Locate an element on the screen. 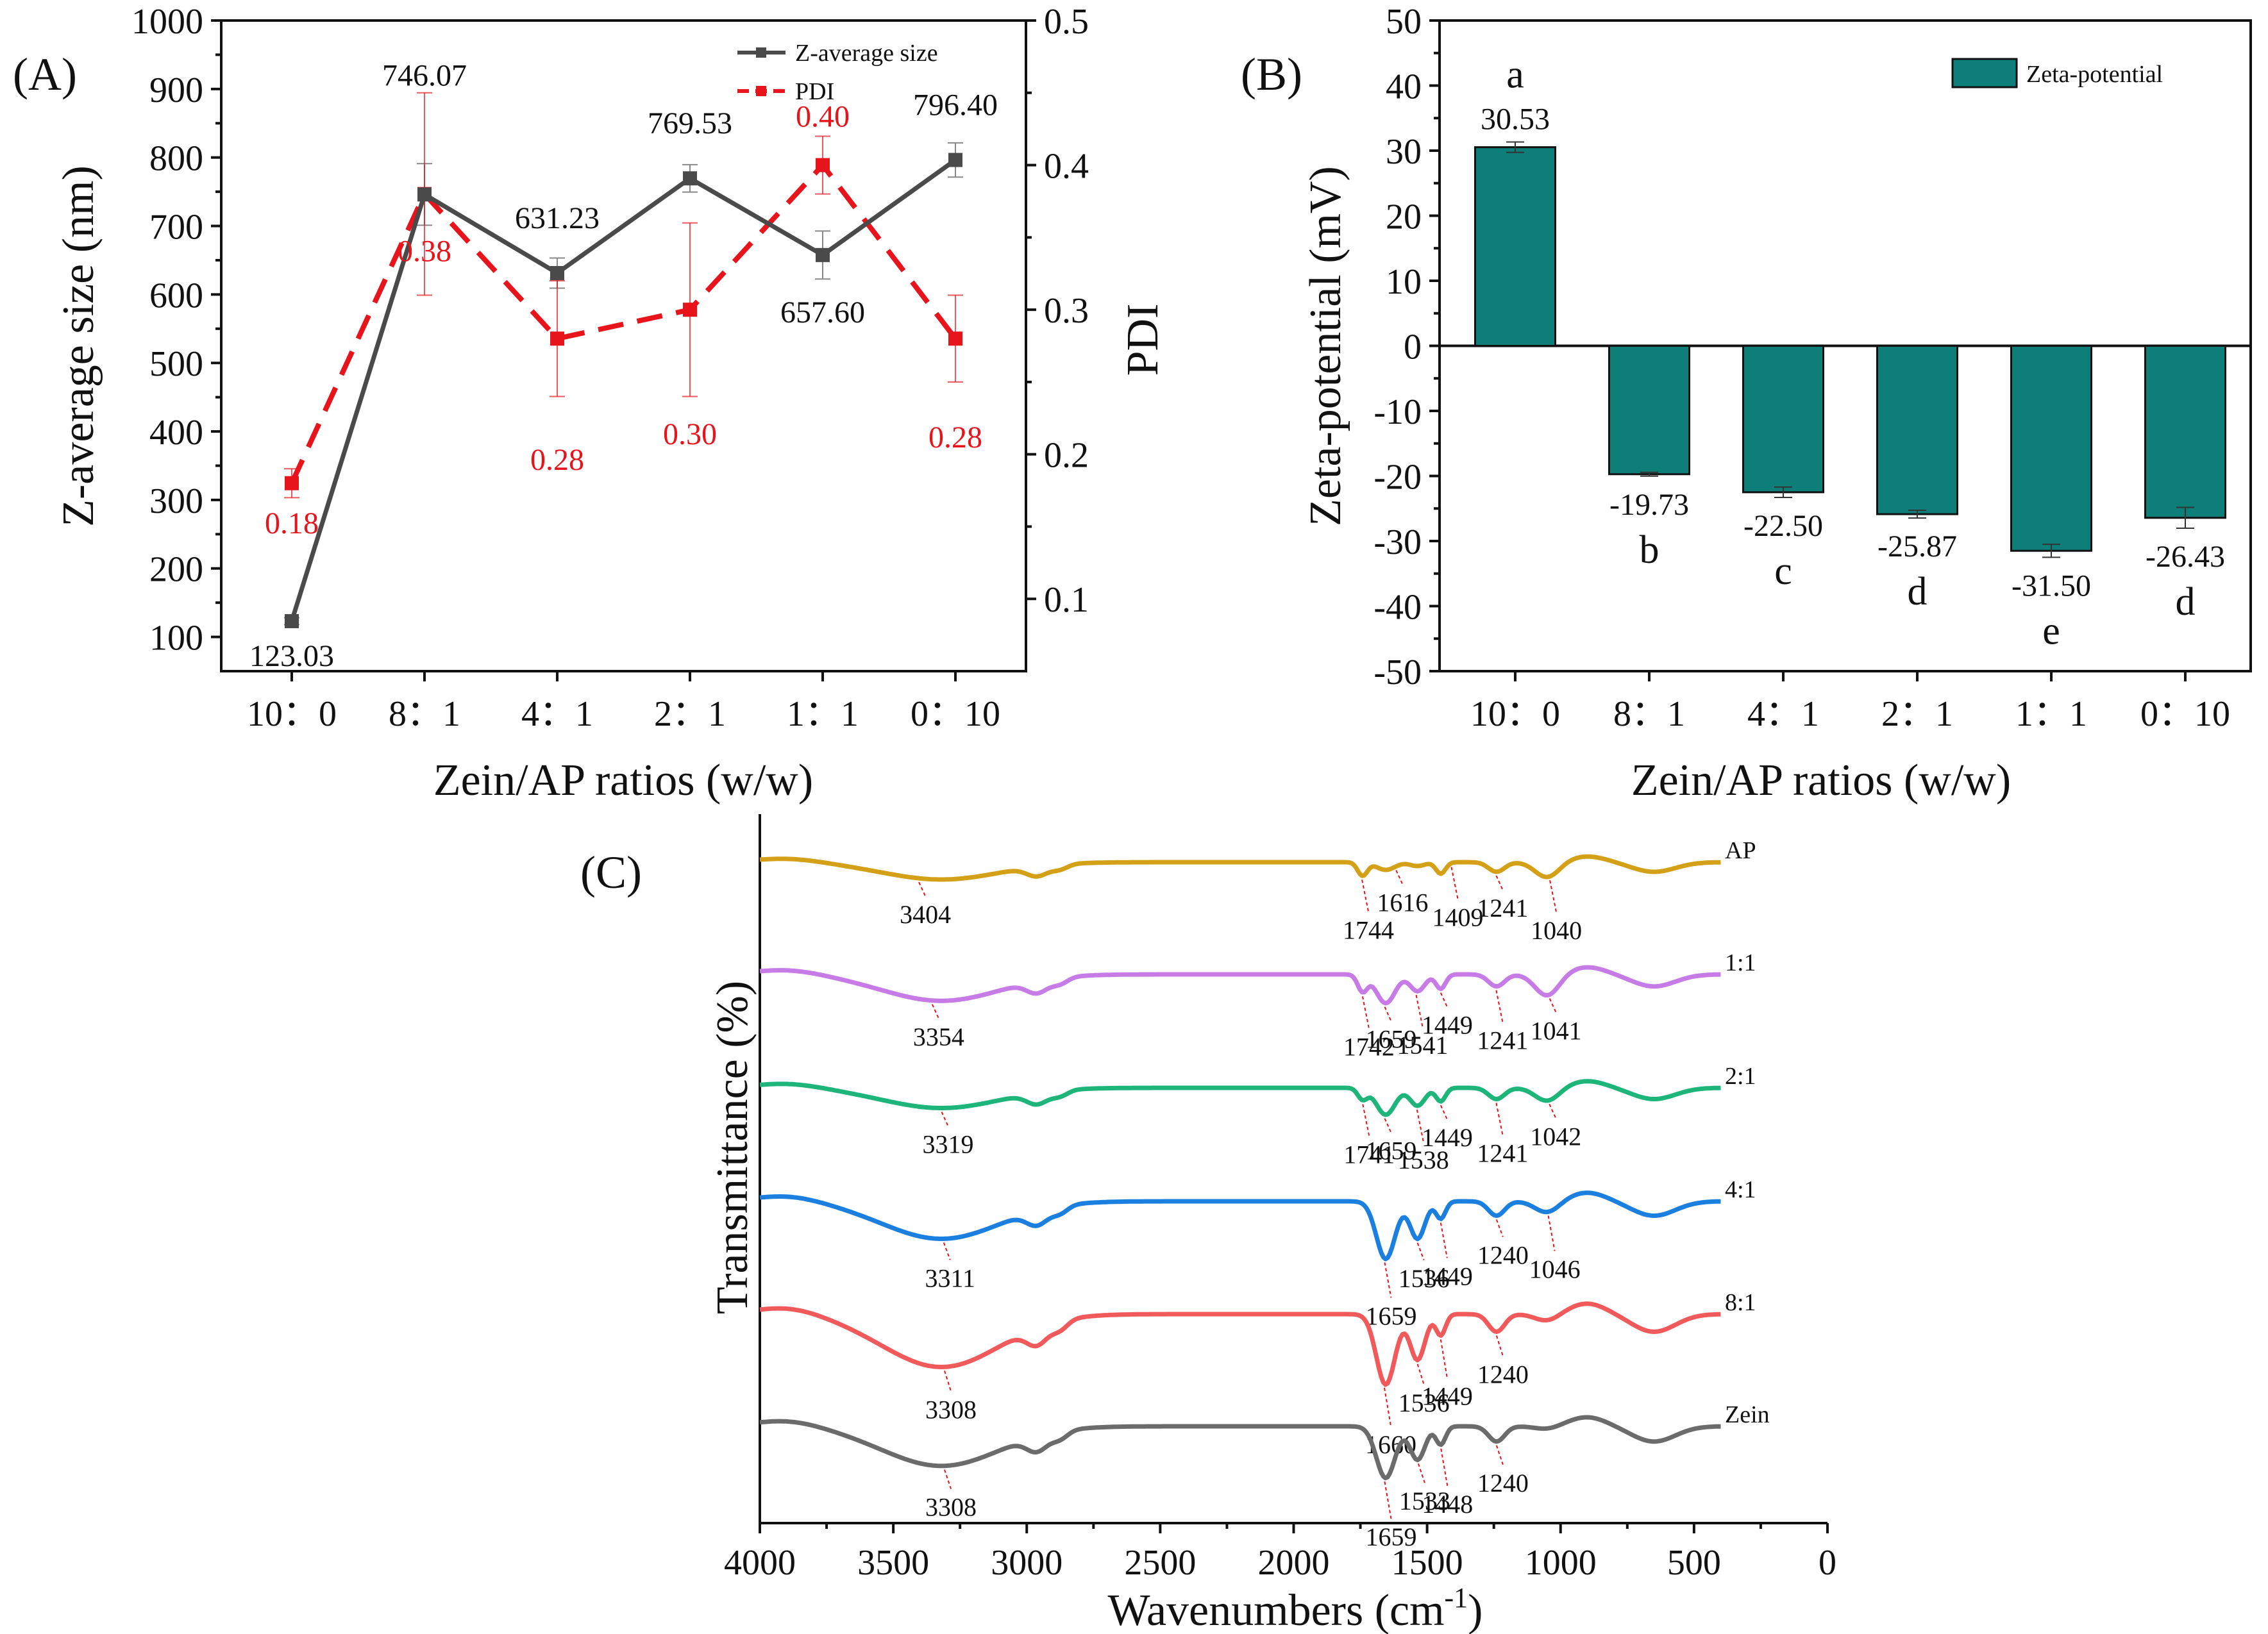  zeta-value-label: -31.50 is located at coordinates (2051, 586).